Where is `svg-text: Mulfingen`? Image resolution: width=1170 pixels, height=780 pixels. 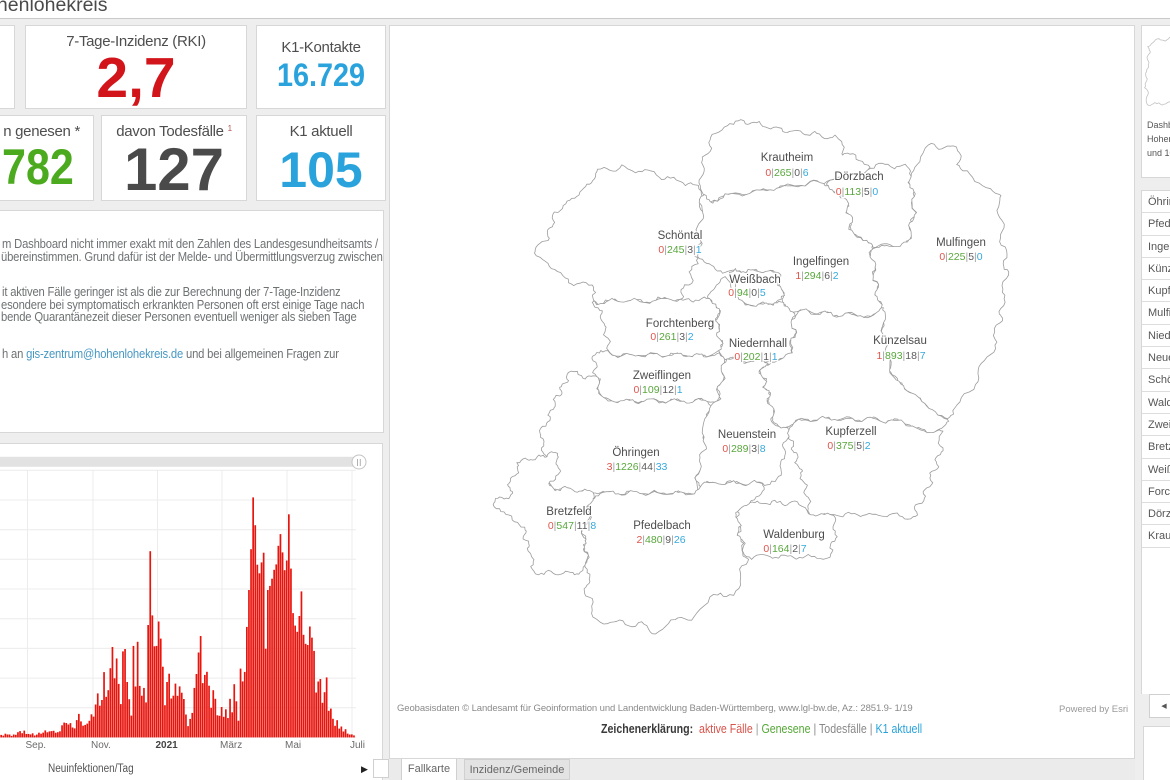 svg-text: Mulfingen is located at coordinates (961, 243).